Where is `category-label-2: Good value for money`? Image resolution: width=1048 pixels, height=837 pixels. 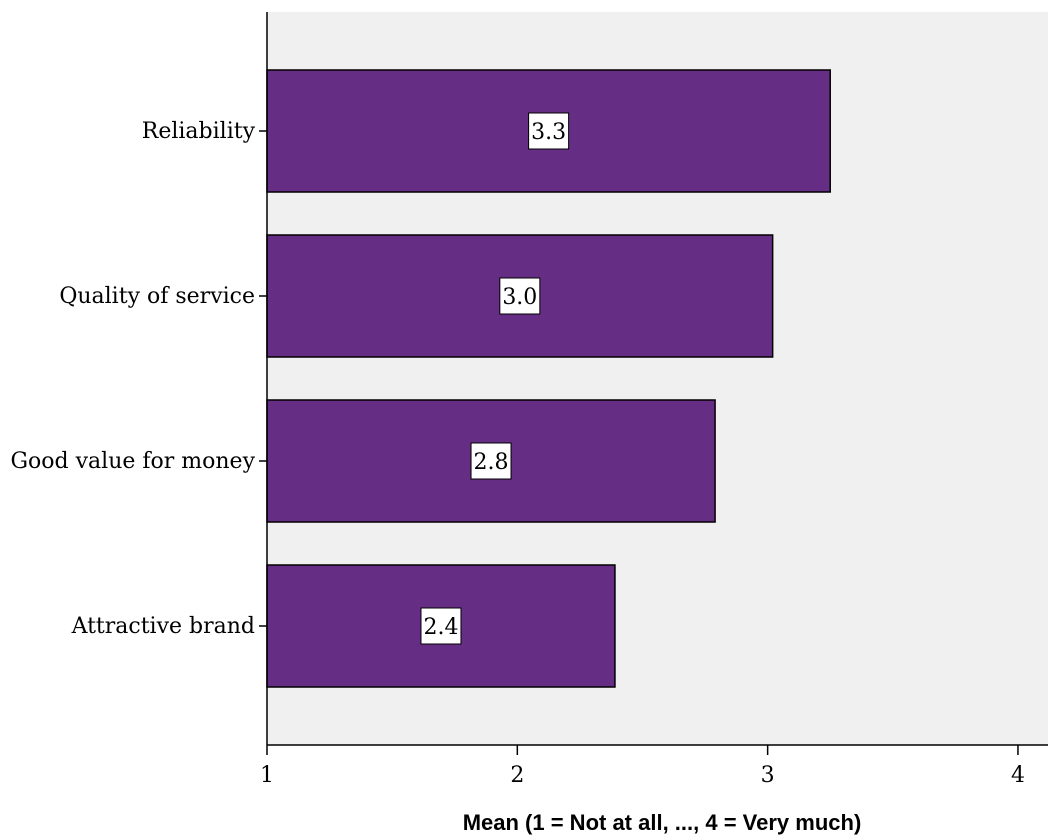 category-label-2: Good value for money is located at coordinates (132, 461).